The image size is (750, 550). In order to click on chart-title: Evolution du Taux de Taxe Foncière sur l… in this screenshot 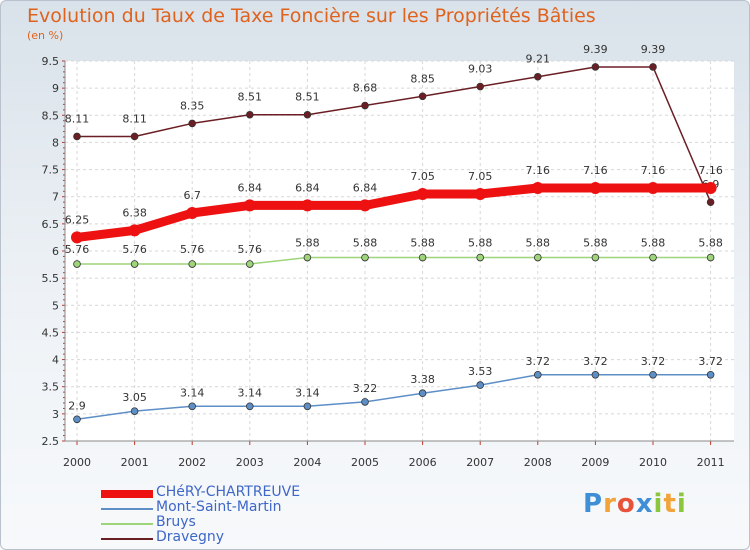, I will do `click(311, 16)`.